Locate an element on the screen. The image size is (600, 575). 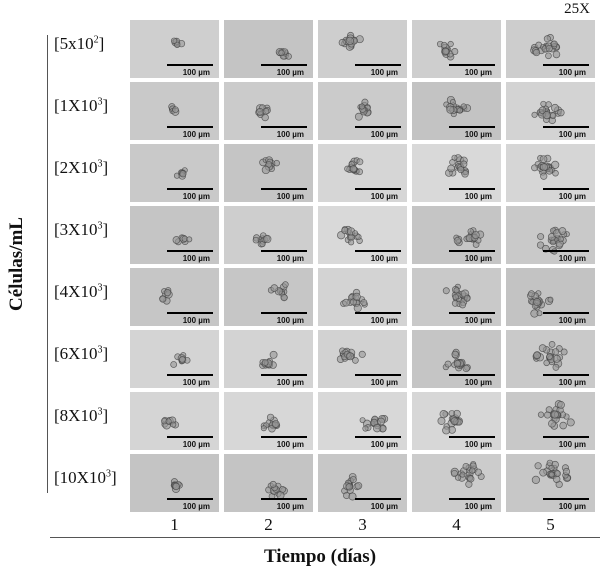
micrograph-r4-d3: 100 µm is located at coordinates (362, 235).